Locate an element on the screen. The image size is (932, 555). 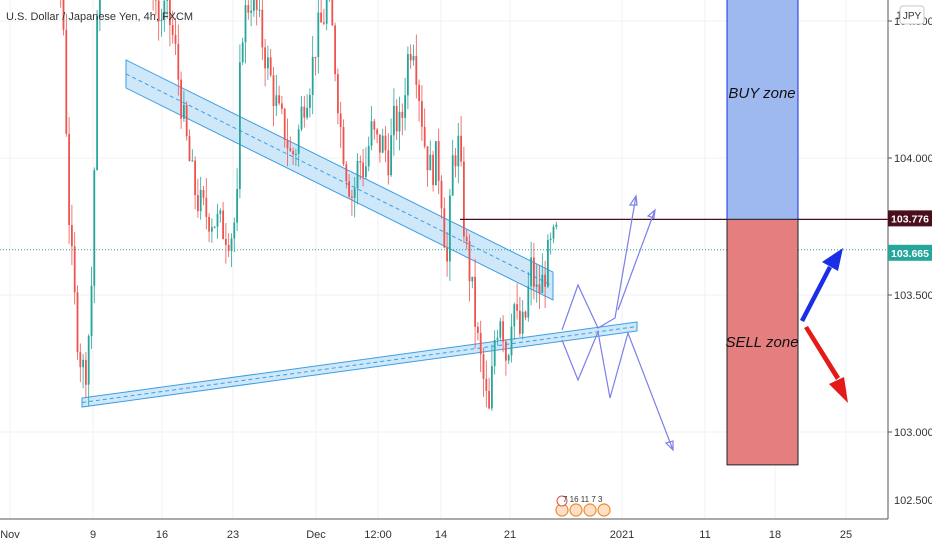
time-tick-label: 18 is located at coordinates (775, 535).